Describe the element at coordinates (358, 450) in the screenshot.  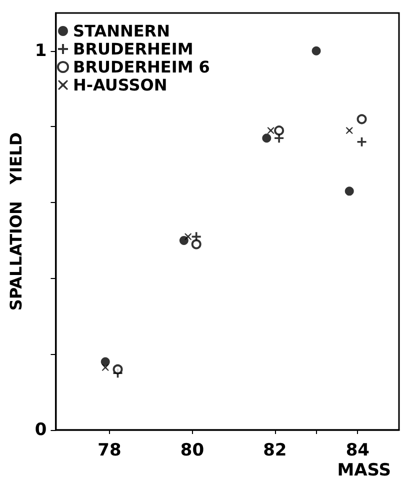
I see `x-tick-label: 84` at that location.